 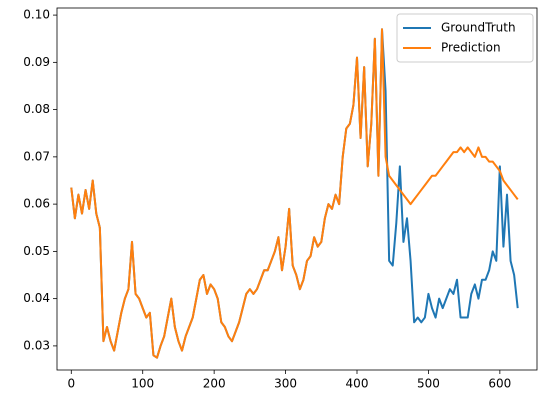 I want to click on x-tick-label: 0, so click(x=71, y=384).